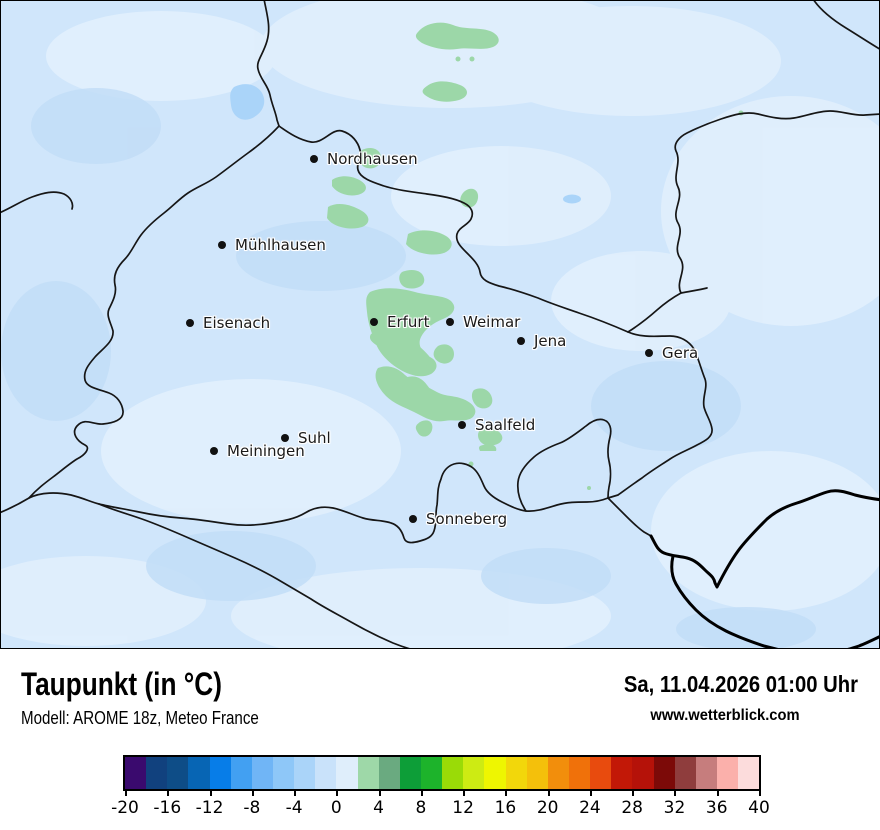  What do you see at coordinates (140, 718) in the screenshot?
I see `model-info: Modell: AROME 18z, Meteo France` at bounding box center [140, 718].